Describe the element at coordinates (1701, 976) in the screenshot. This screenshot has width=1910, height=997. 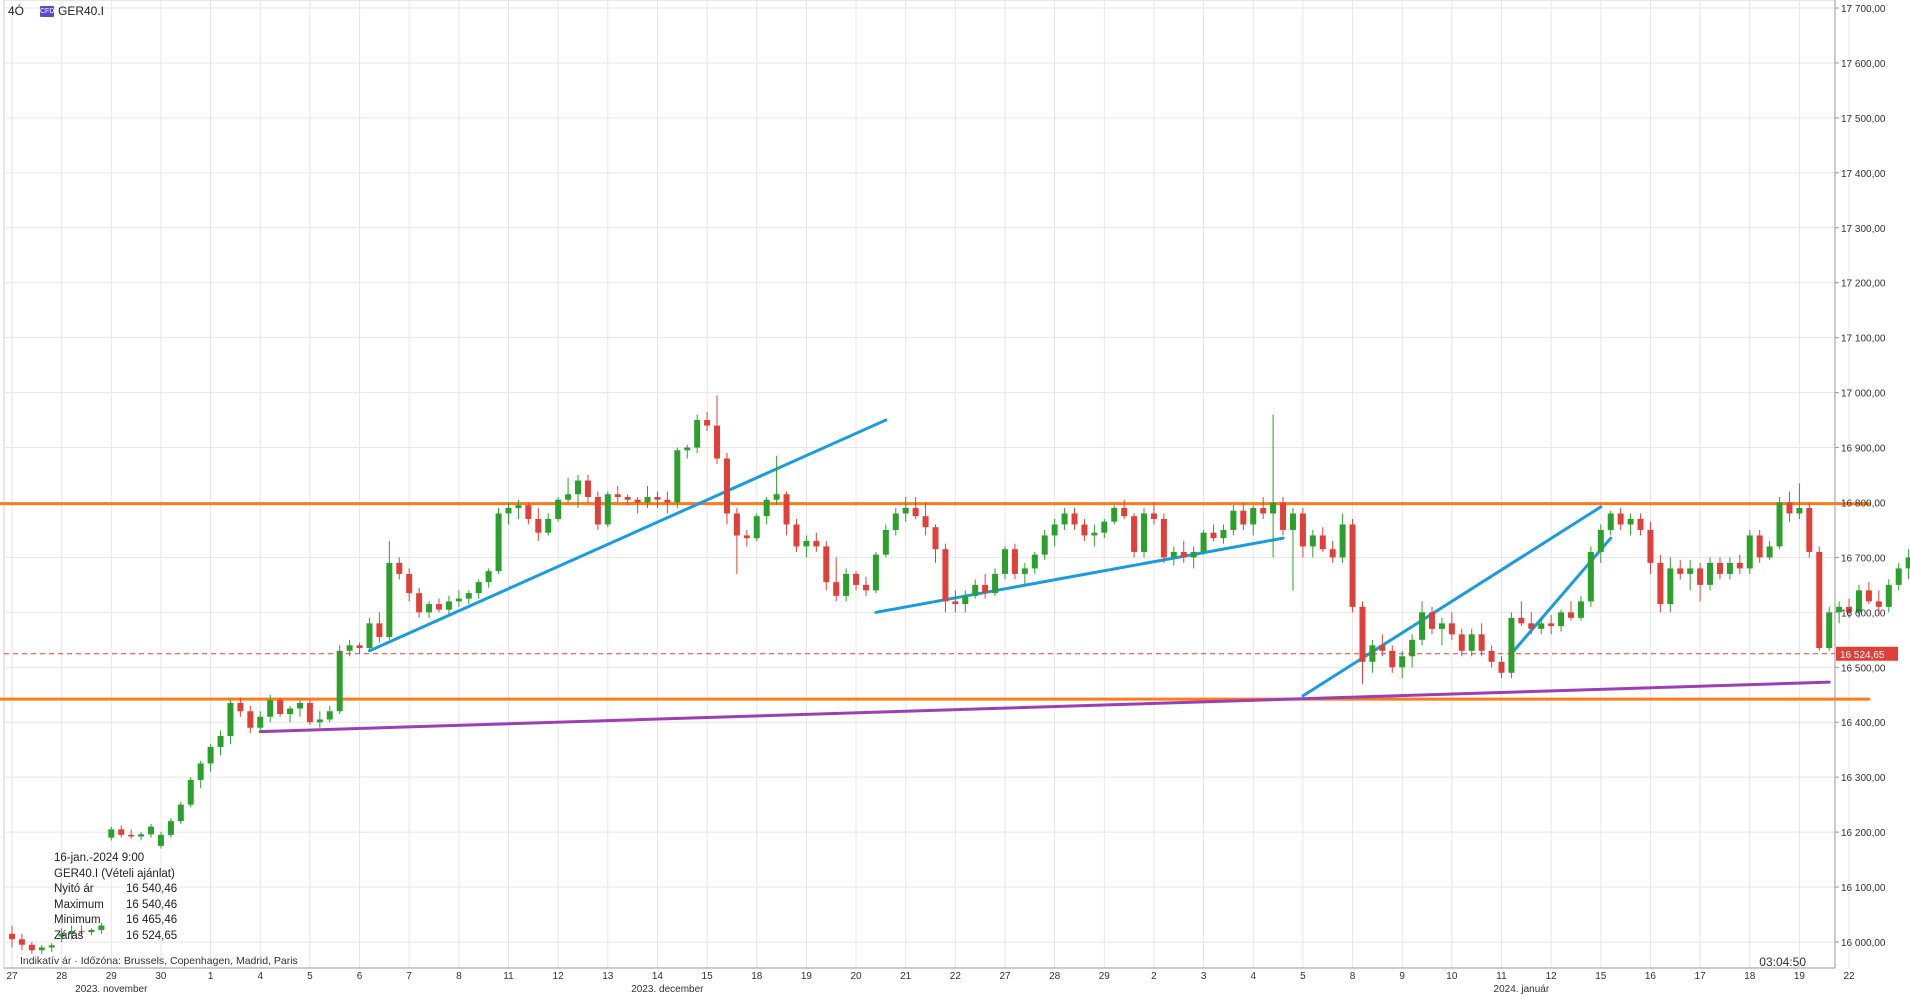
I see `x-tick-label: 17` at that location.